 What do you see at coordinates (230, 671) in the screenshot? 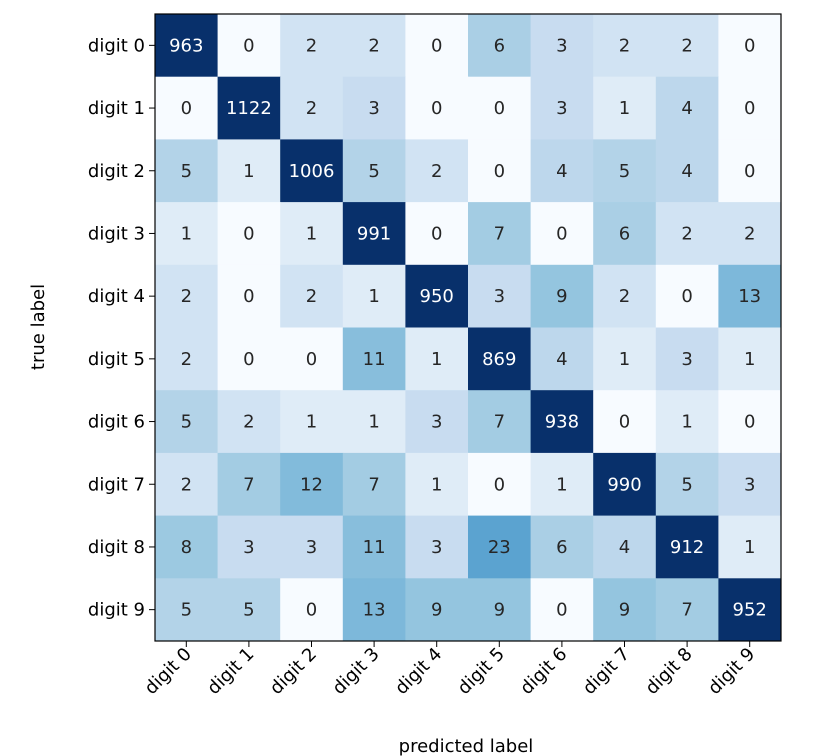
I see `x-tick-label: digit 1` at bounding box center [230, 671].